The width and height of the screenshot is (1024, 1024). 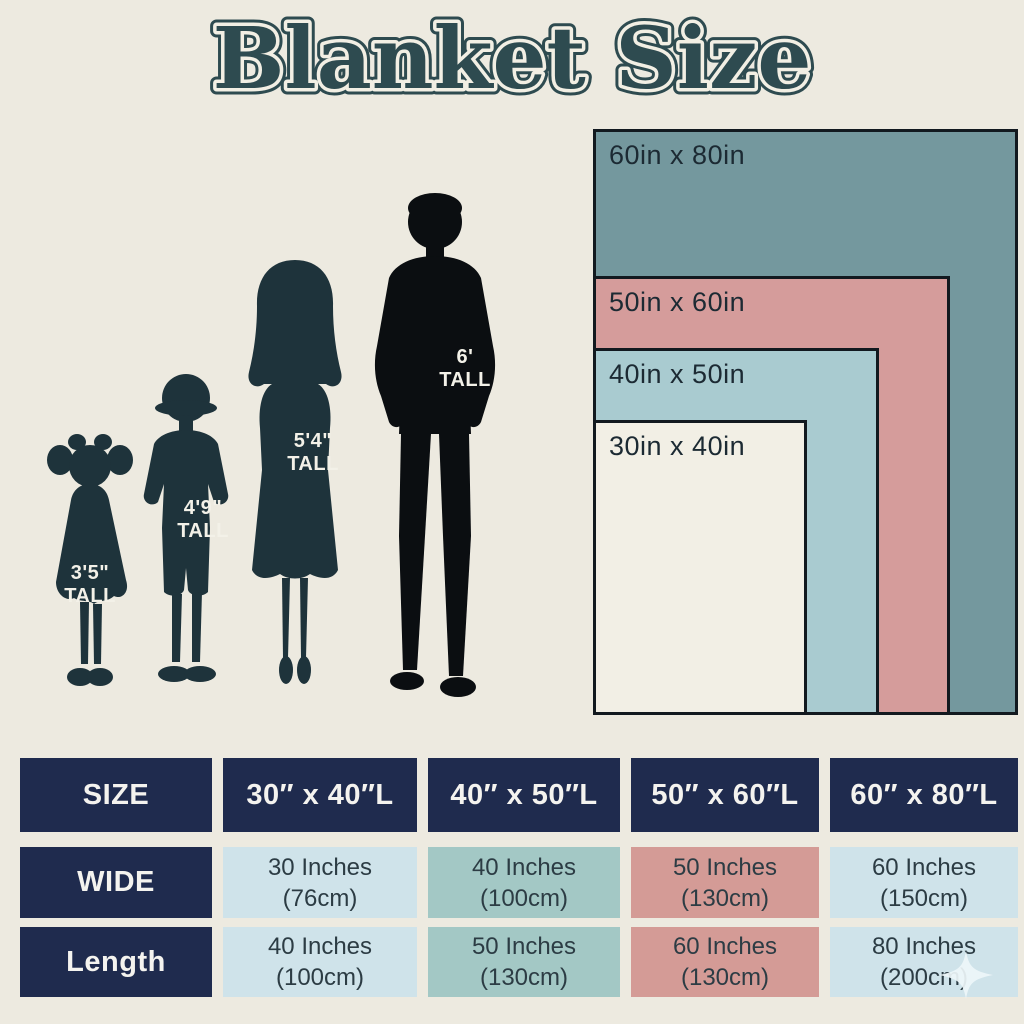 What do you see at coordinates (313, 441) in the screenshot?
I see `woman-height-value: 5'4"` at bounding box center [313, 441].